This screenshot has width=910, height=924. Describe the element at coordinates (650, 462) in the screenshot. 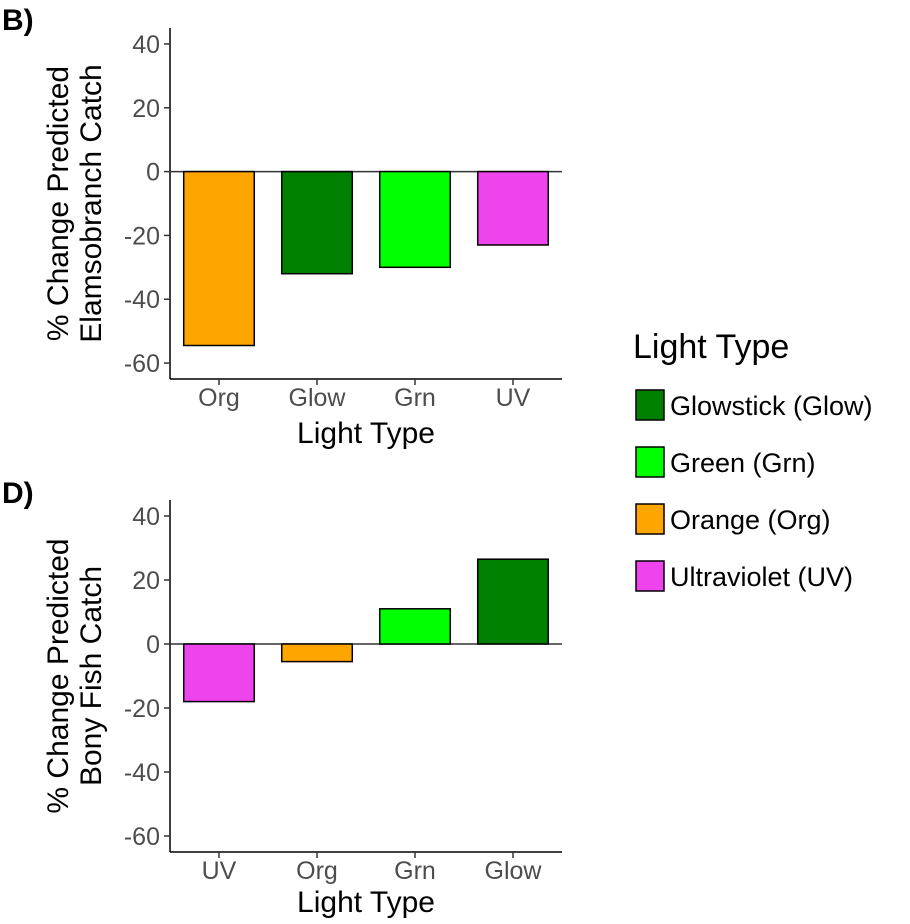

I see `legend-swatch-grn` at that location.